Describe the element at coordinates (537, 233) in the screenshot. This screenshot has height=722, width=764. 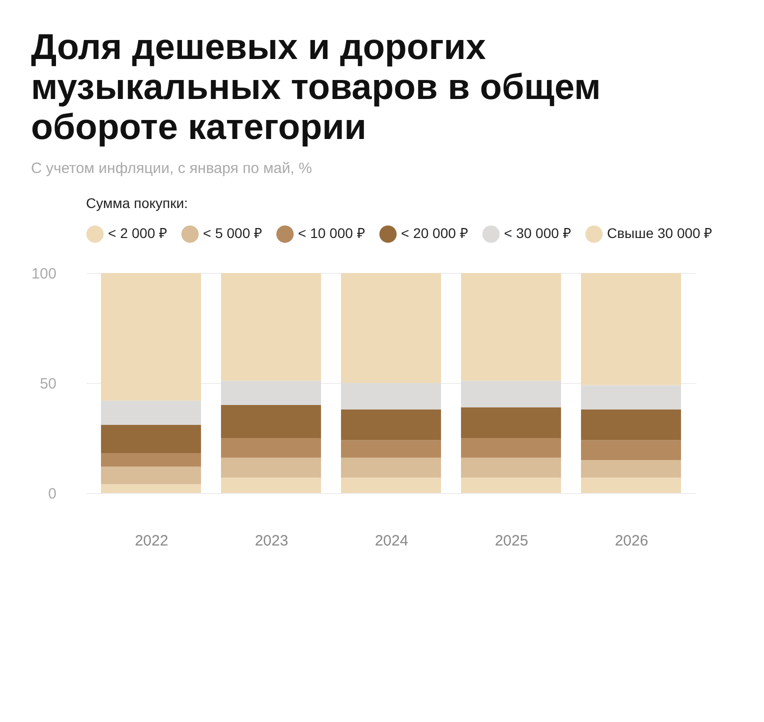
I see `legend-label: < 30 000 ₽` at that location.